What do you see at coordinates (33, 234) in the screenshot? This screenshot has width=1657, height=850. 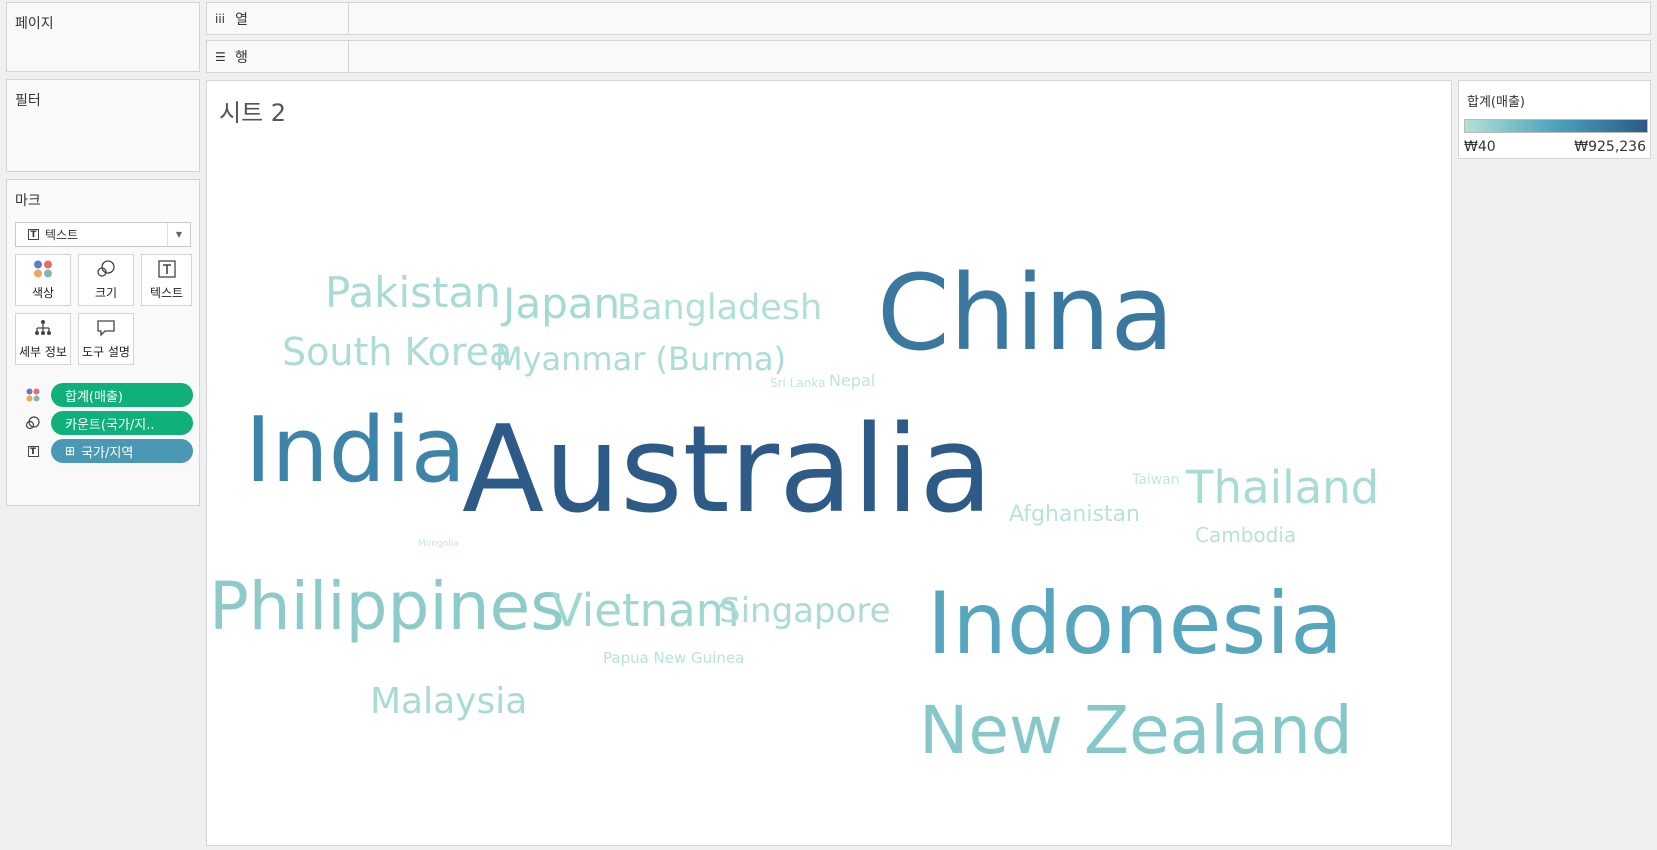 I see `text-mark-icon: T` at bounding box center [33, 234].